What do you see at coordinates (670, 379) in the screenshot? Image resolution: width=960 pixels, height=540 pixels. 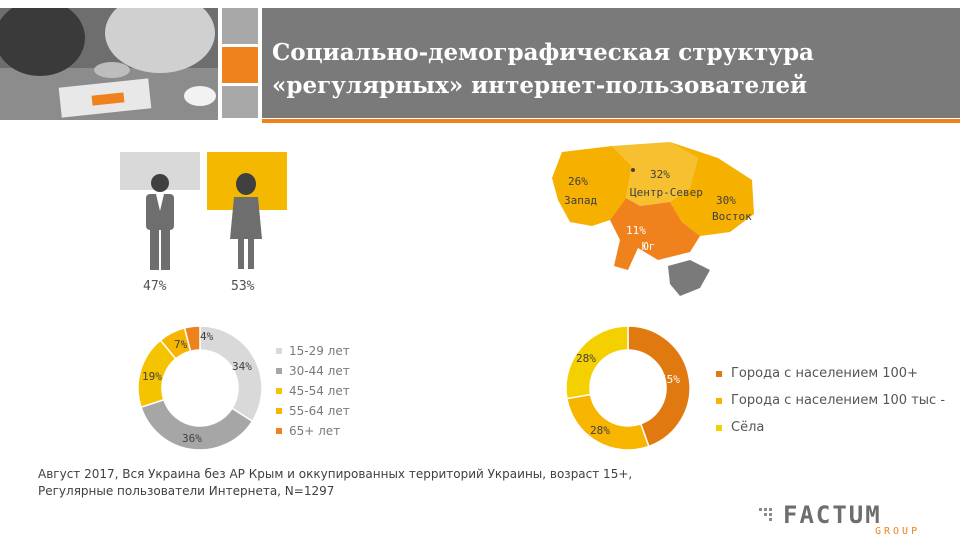 I see `settle-label-45: 45%` at bounding box center [670, 379].